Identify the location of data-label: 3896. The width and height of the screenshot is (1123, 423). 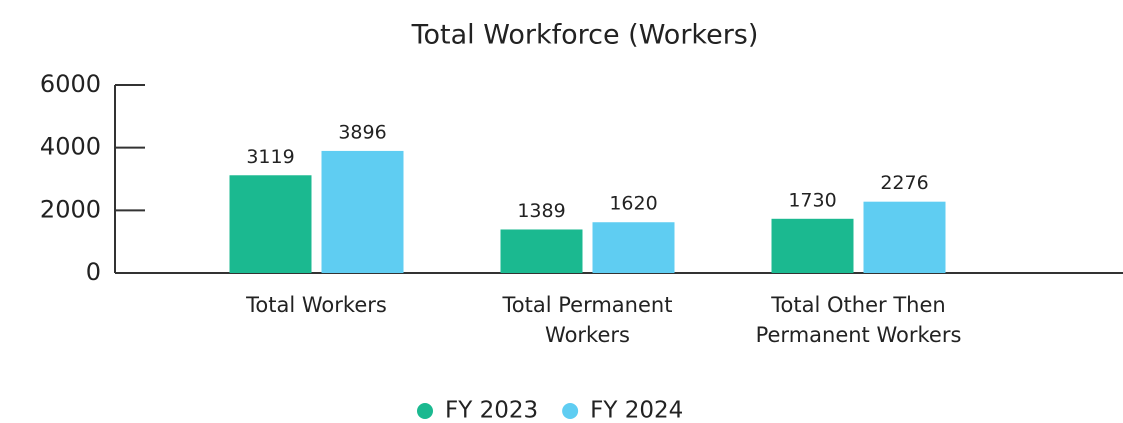
(362, 132).